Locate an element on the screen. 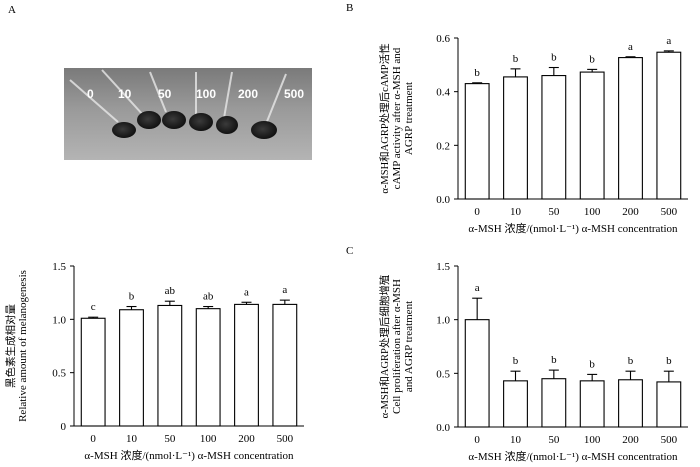 Image resolution: width=700 pixels, height=467 pixels. y-axis-label: 黑色素生成相对量 is located at coordinates (10, 346).